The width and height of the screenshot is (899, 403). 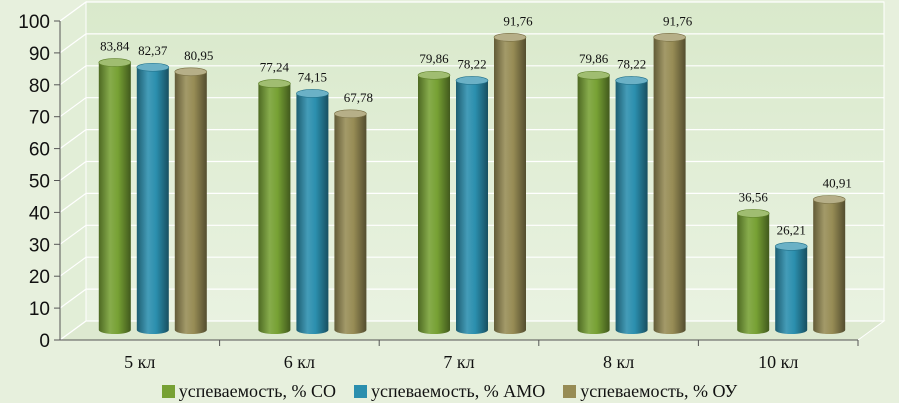 I want to click on y-tick-label: 30, so click(x=39, y=245).